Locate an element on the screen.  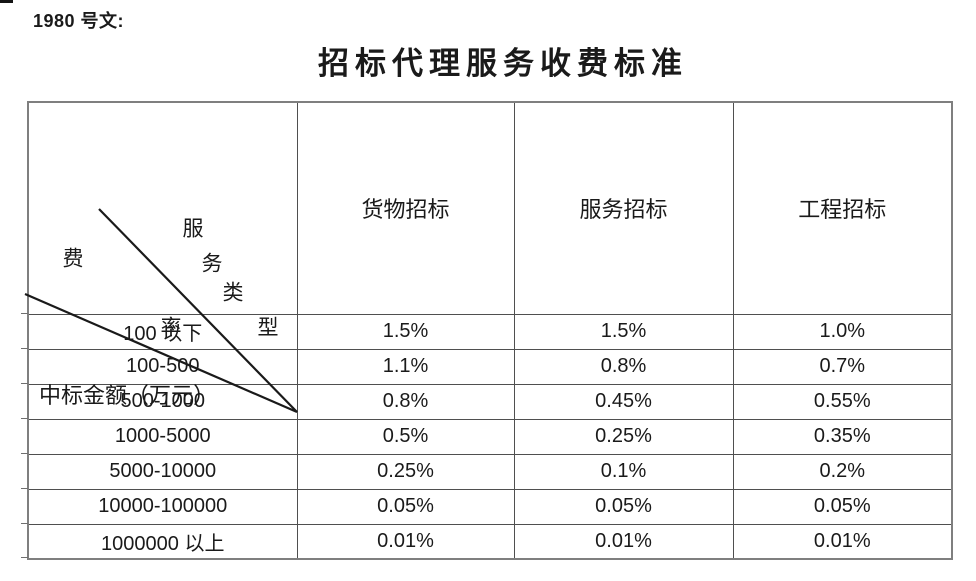
engineering-rate-cell: 0.2% is located at coordinates (842, 471).